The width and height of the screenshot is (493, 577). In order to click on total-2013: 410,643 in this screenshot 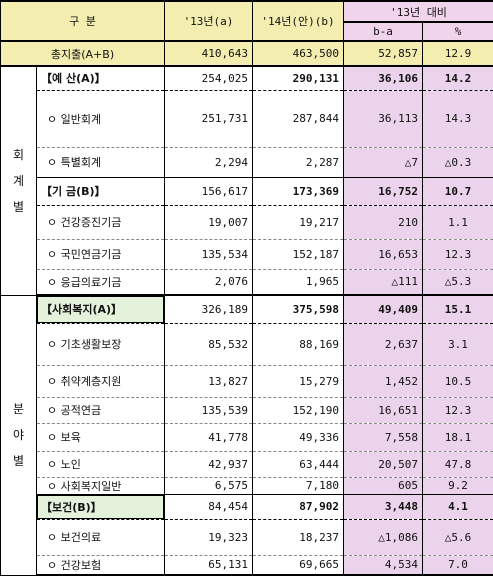, I will do `click(208, 53)`.